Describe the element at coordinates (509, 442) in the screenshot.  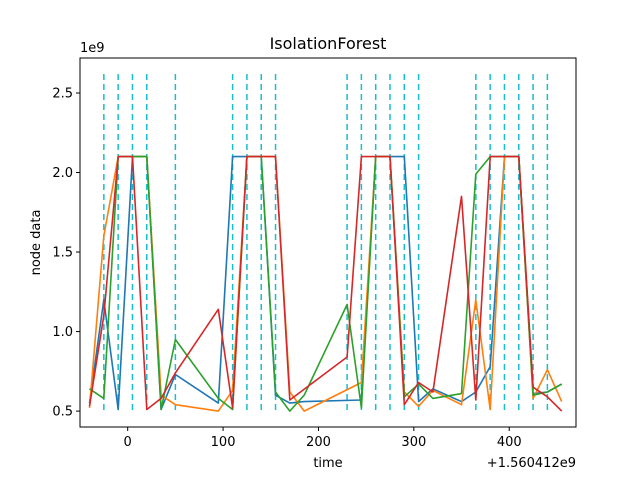
I see `x-tick-label-4: 400` at that location.